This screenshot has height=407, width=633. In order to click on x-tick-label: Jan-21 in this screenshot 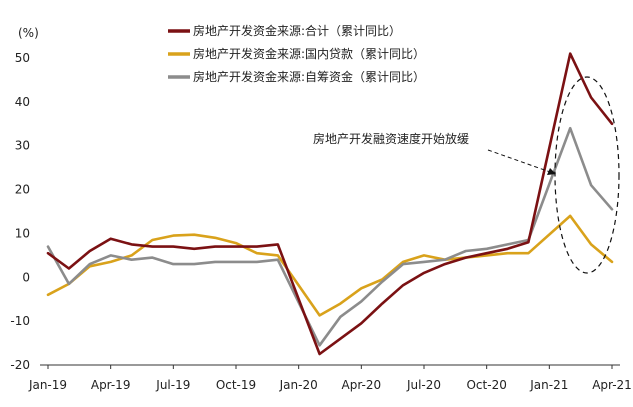, I will do `click(548, 385)`.